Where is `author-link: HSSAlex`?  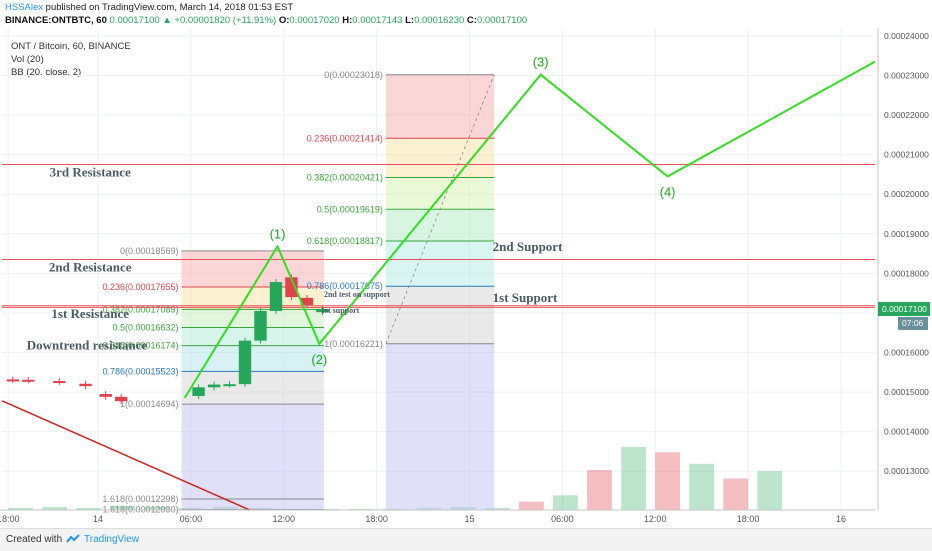
author-link: HSSAlex is located at coordinates (24, 7).